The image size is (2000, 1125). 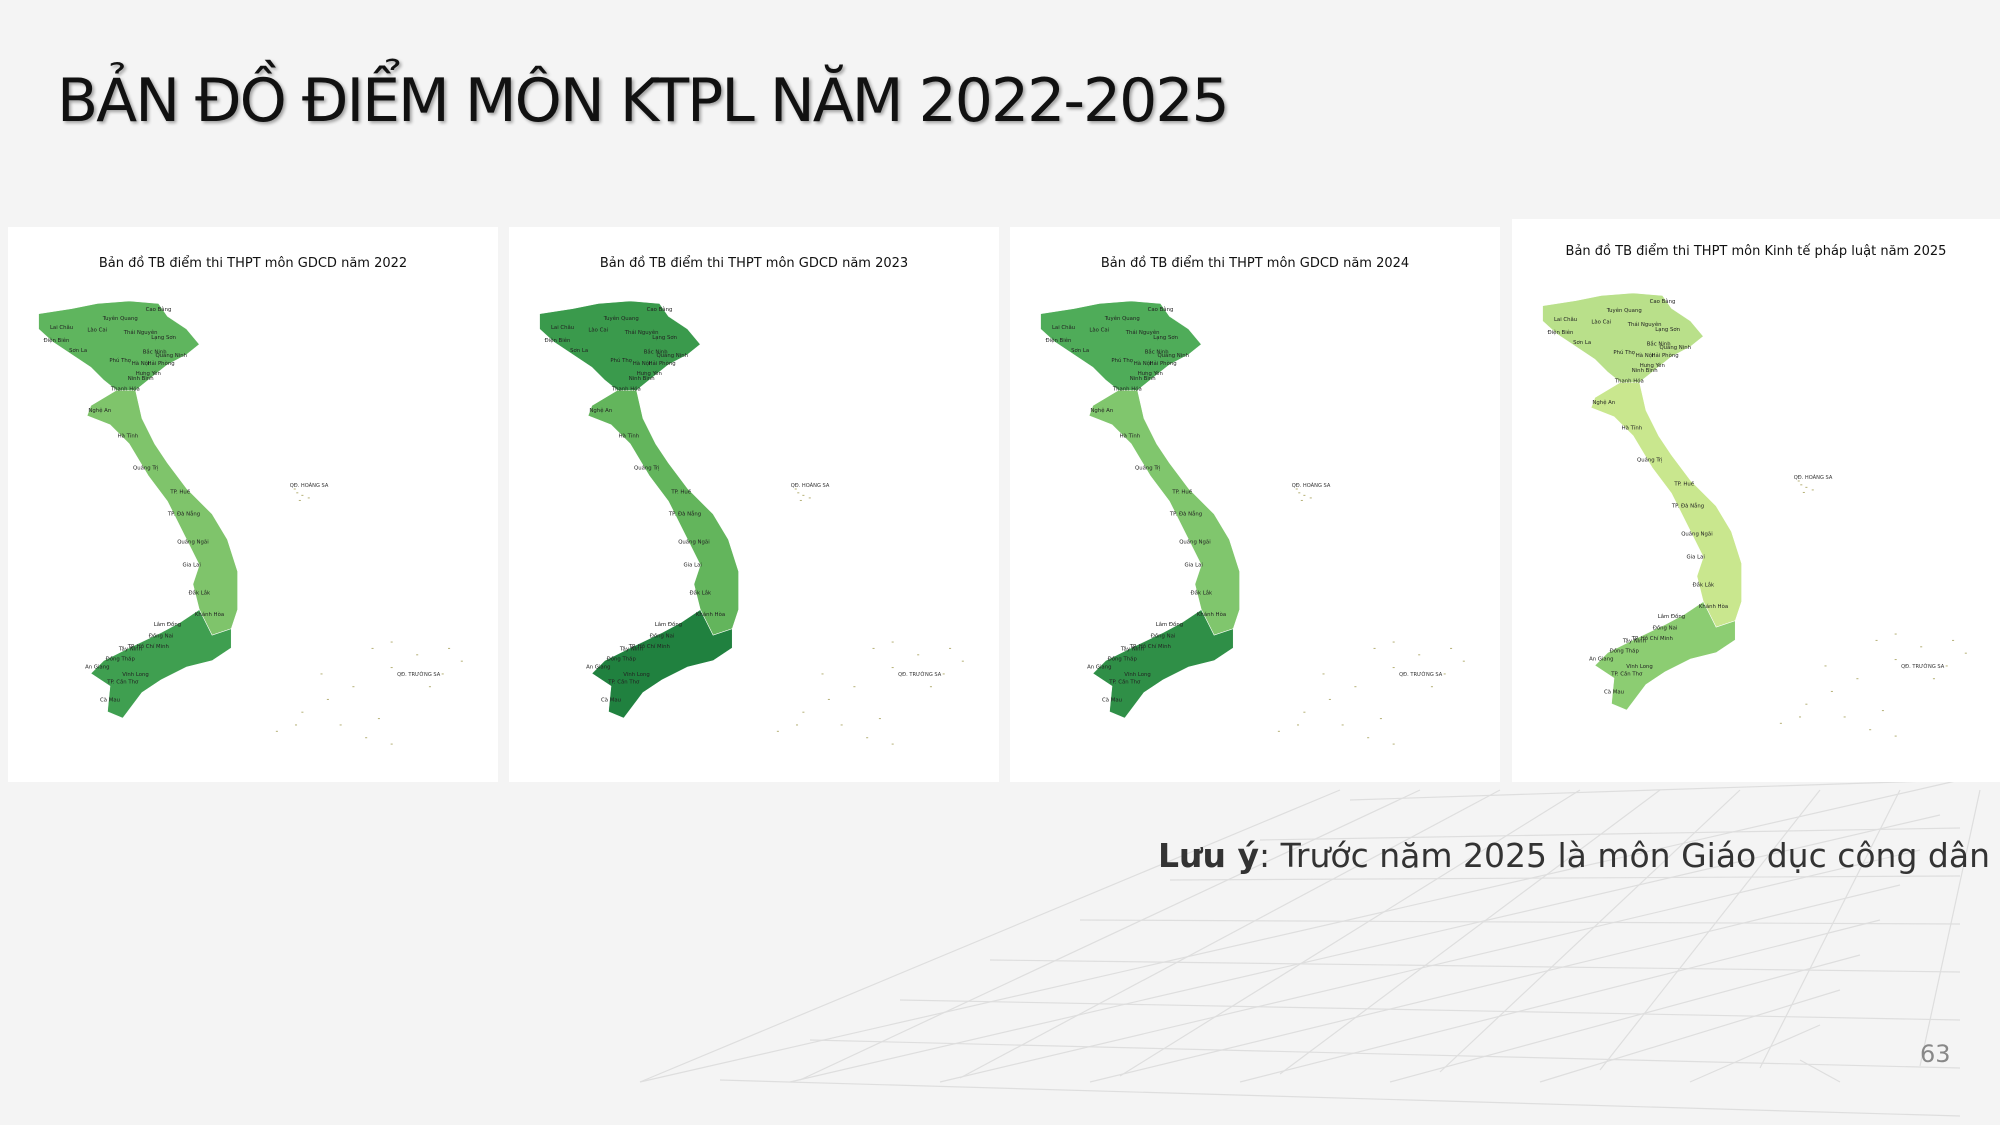 I want to click on province-label: Cà Mau, so click(x=1614, y=691).